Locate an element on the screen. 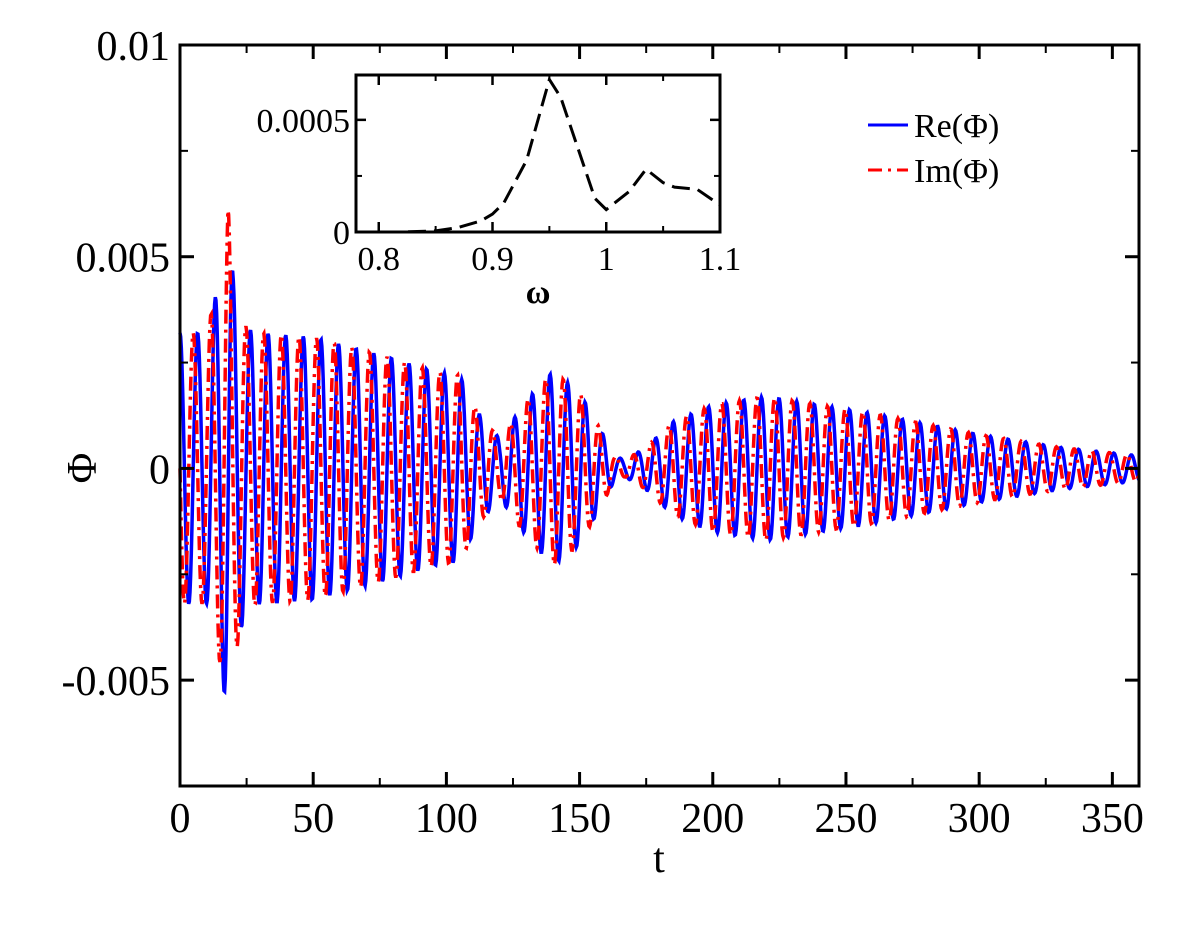 The image size is (1199, 926). main-x-tick-label: 300 is located at coordinates (979, 819).